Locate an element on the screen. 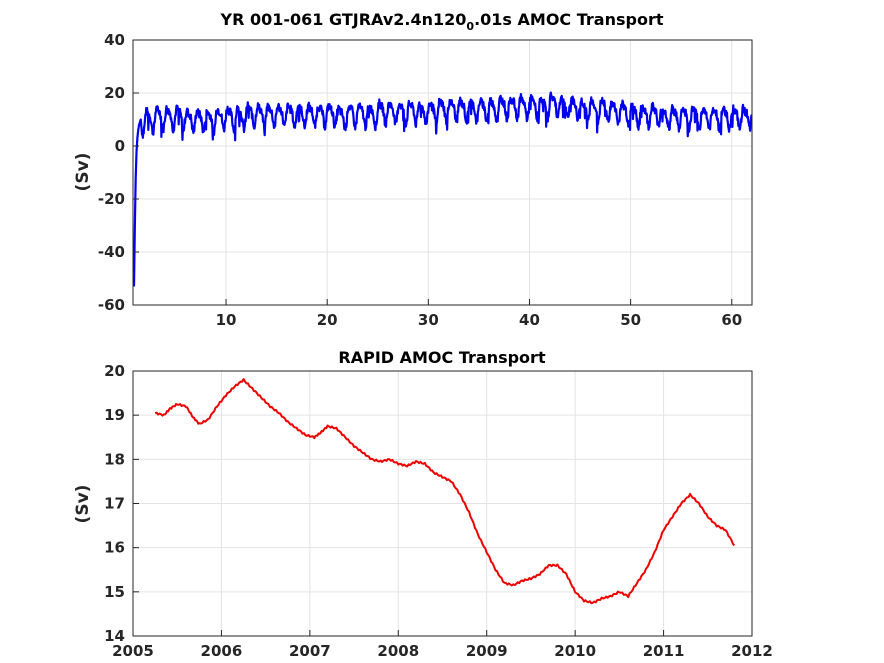 This screenshot has height=663, width=884. x-tick-label: 2010 is located at coordinates (575, 651).